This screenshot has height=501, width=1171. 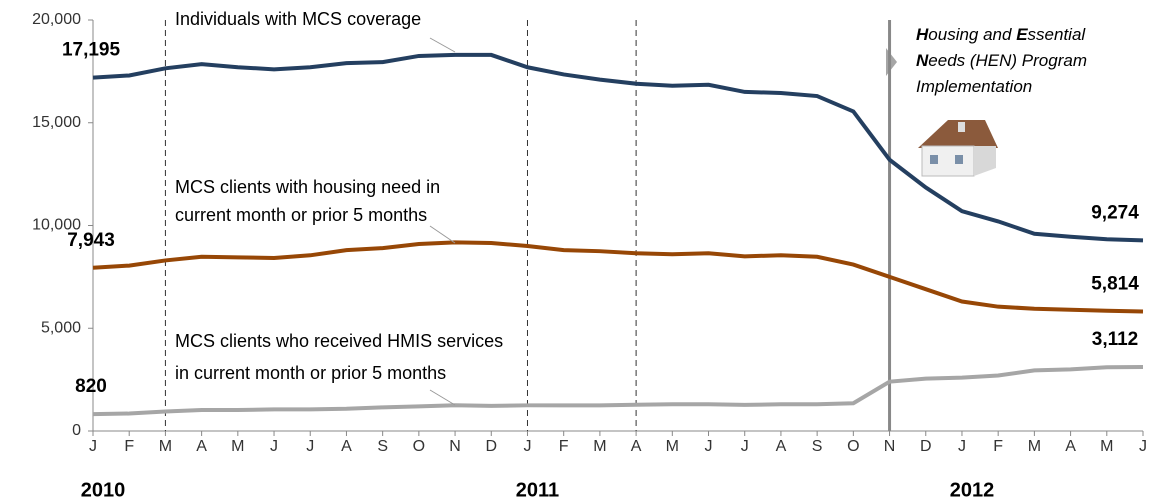 I want to click on series-label: MCS clients who received HMIS services, so click(x=339, y=341).